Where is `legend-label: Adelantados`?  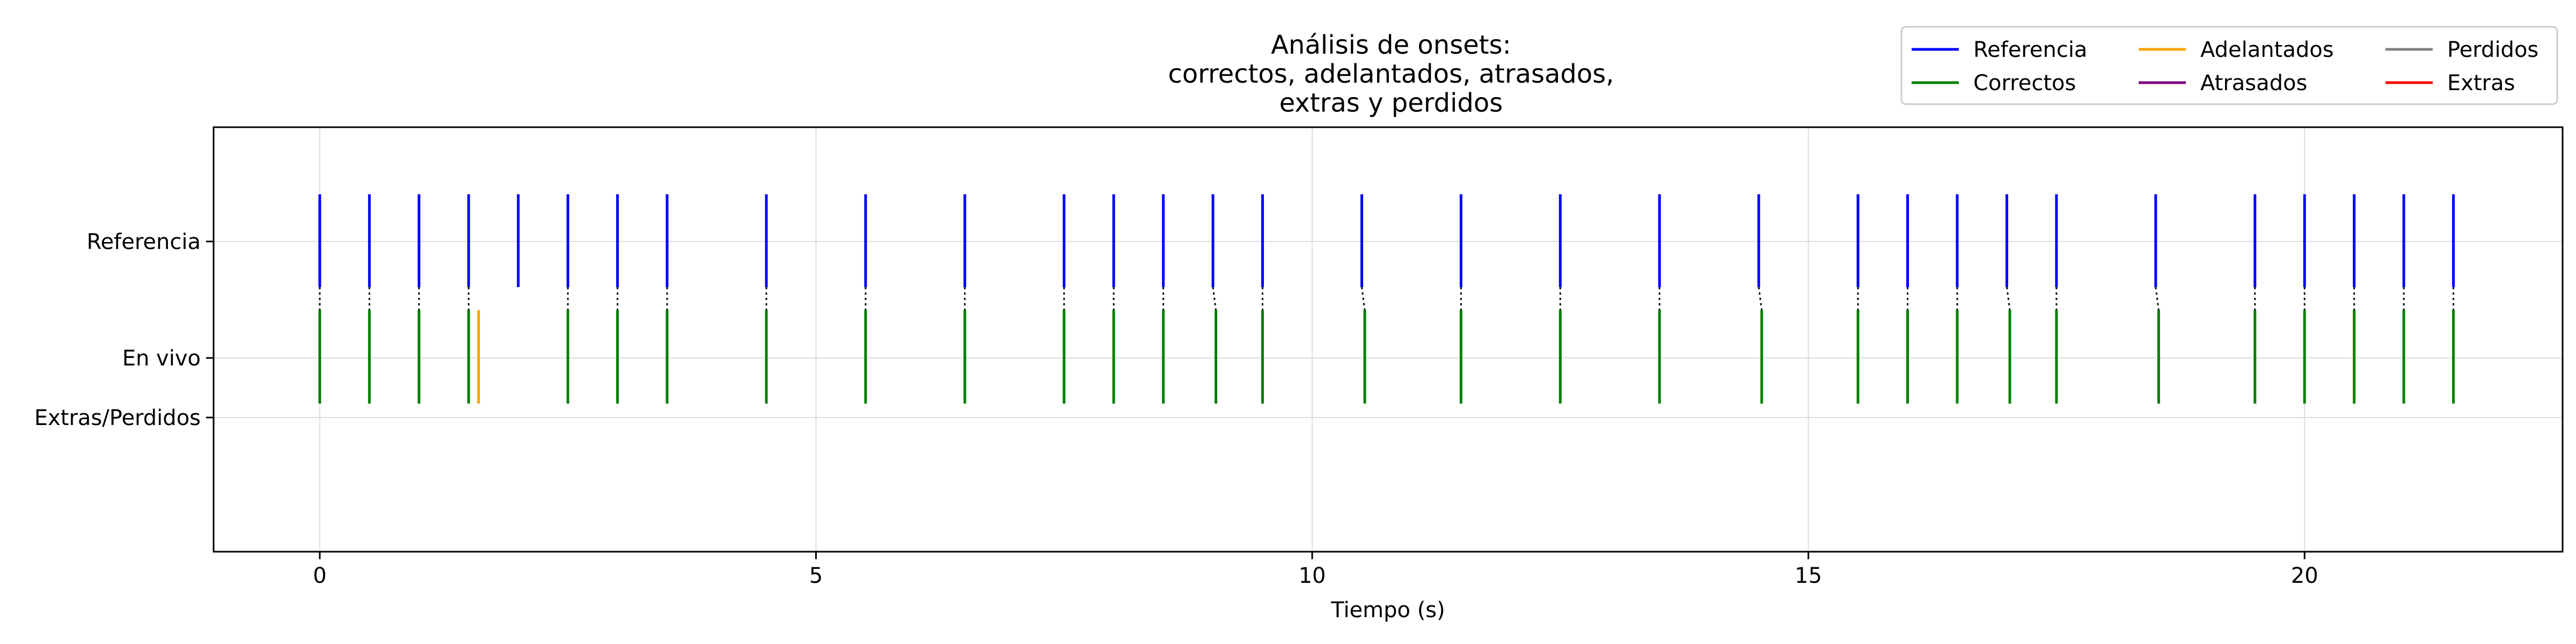
legend-label: Adelantados is located at coordinates (2267, 50).